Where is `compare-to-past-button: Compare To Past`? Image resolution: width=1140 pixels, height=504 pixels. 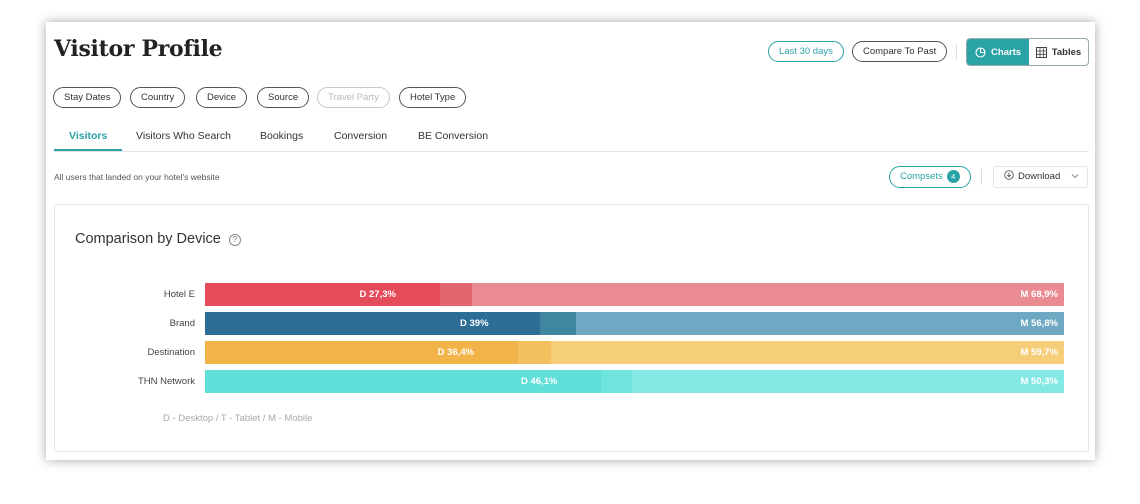
compare-to-past-button: Compare To Past is located at coordinates (900, 51).